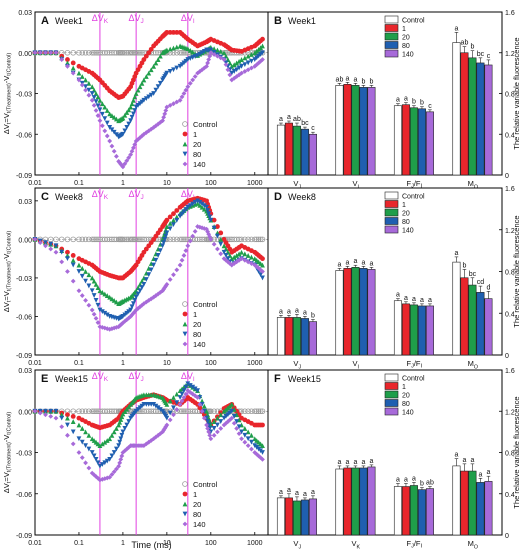  I want to click on y-tick-label: 0.8, so click(510, 273).